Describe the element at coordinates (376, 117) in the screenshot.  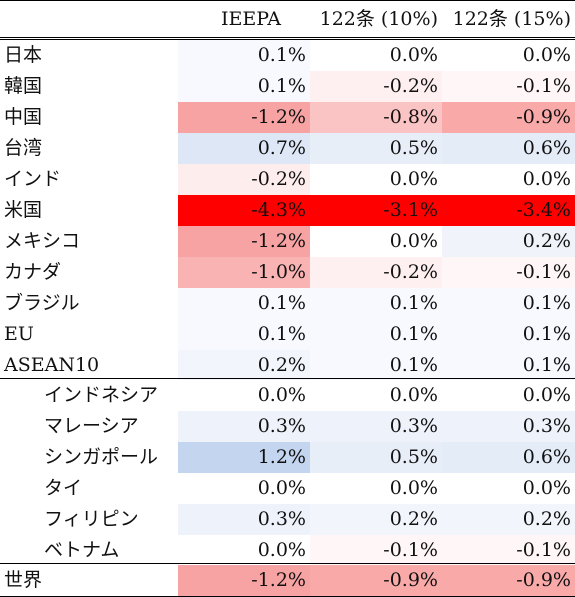
I see `value-cell-col2: -0.8%` at that location.